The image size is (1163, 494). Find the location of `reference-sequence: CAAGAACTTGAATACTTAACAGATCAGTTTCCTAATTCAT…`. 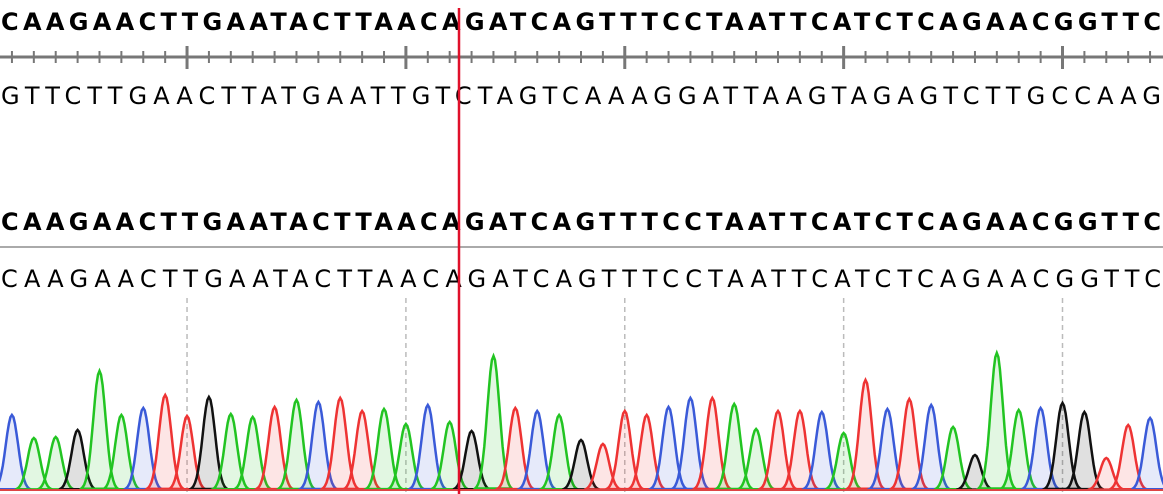

reference-sequence: CAAGAACTTGAATACTTAACAGATCAGTTTCCTAATTCAT… is located at coordinates (581, 22).